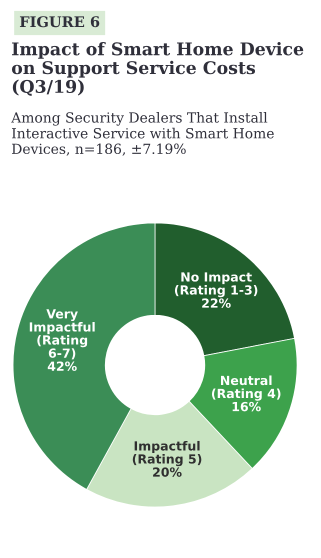  Describe the element at coordinates (60, 22) in the screenshot. I see `caption: FIGURE 6` at that location.